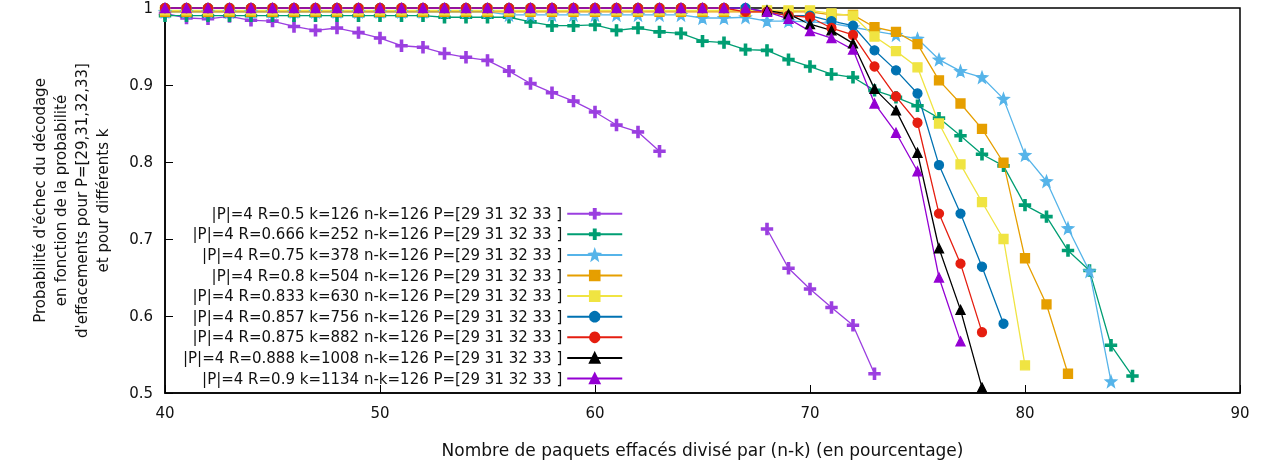 Image resolution: width=1277 pixels, height=473 pixels. I want to click on legend-label: |P|=4 R=0.875 k=882 n-k=126 P=[29 31 32 33 ], so click(377, 337).